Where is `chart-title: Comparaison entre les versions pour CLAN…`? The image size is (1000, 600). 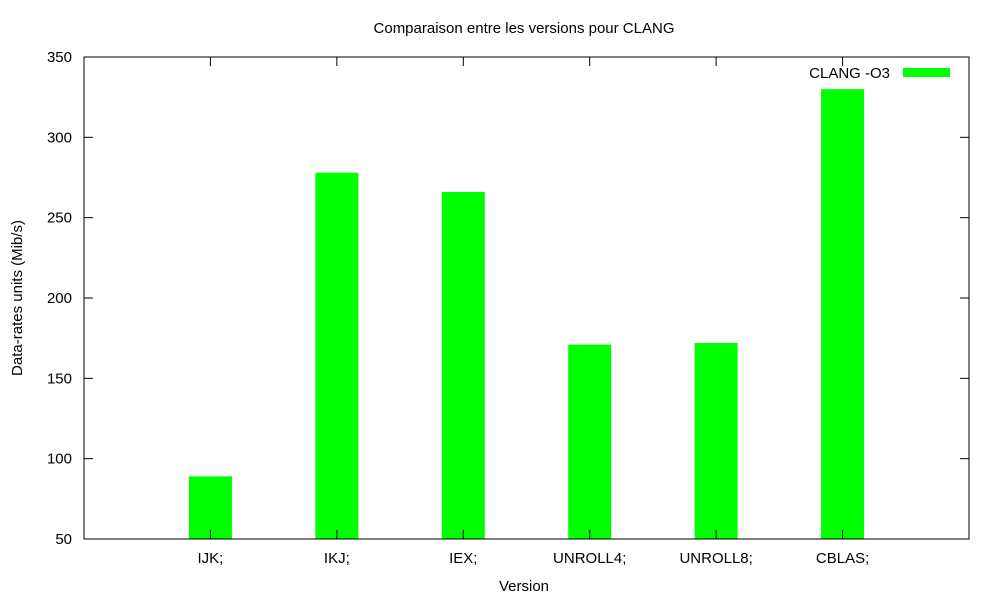
chart-title: Comparaison entre les versions pour CLAN… is located at coordinates (524, 28).